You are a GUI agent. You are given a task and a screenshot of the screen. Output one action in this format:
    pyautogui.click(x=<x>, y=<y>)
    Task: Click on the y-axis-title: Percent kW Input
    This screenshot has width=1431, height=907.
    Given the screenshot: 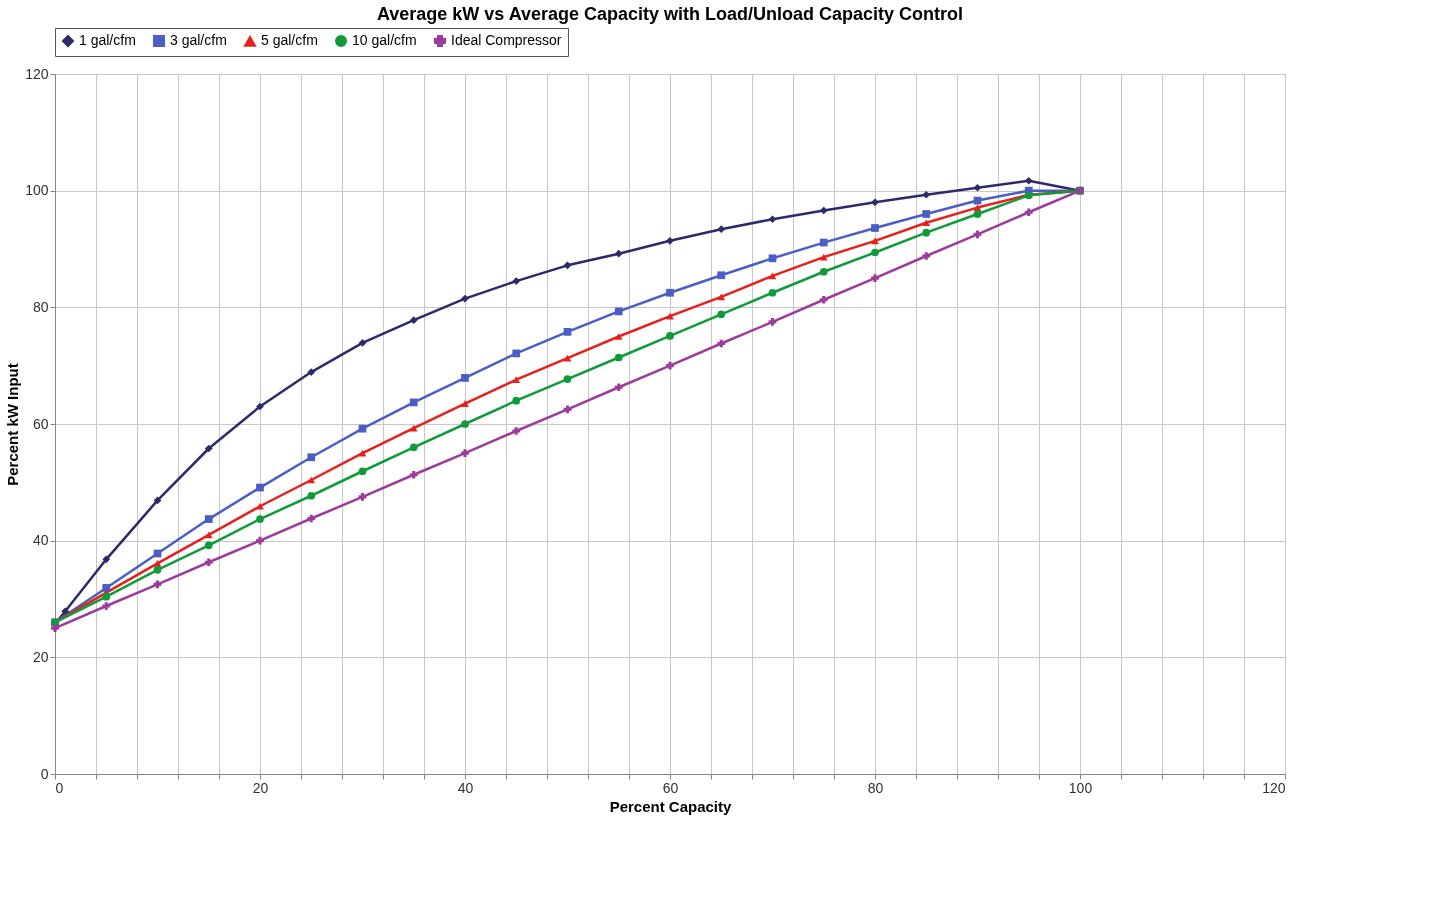 What is the action you would take?
    pyautogui.click(x=13, y=424)
    